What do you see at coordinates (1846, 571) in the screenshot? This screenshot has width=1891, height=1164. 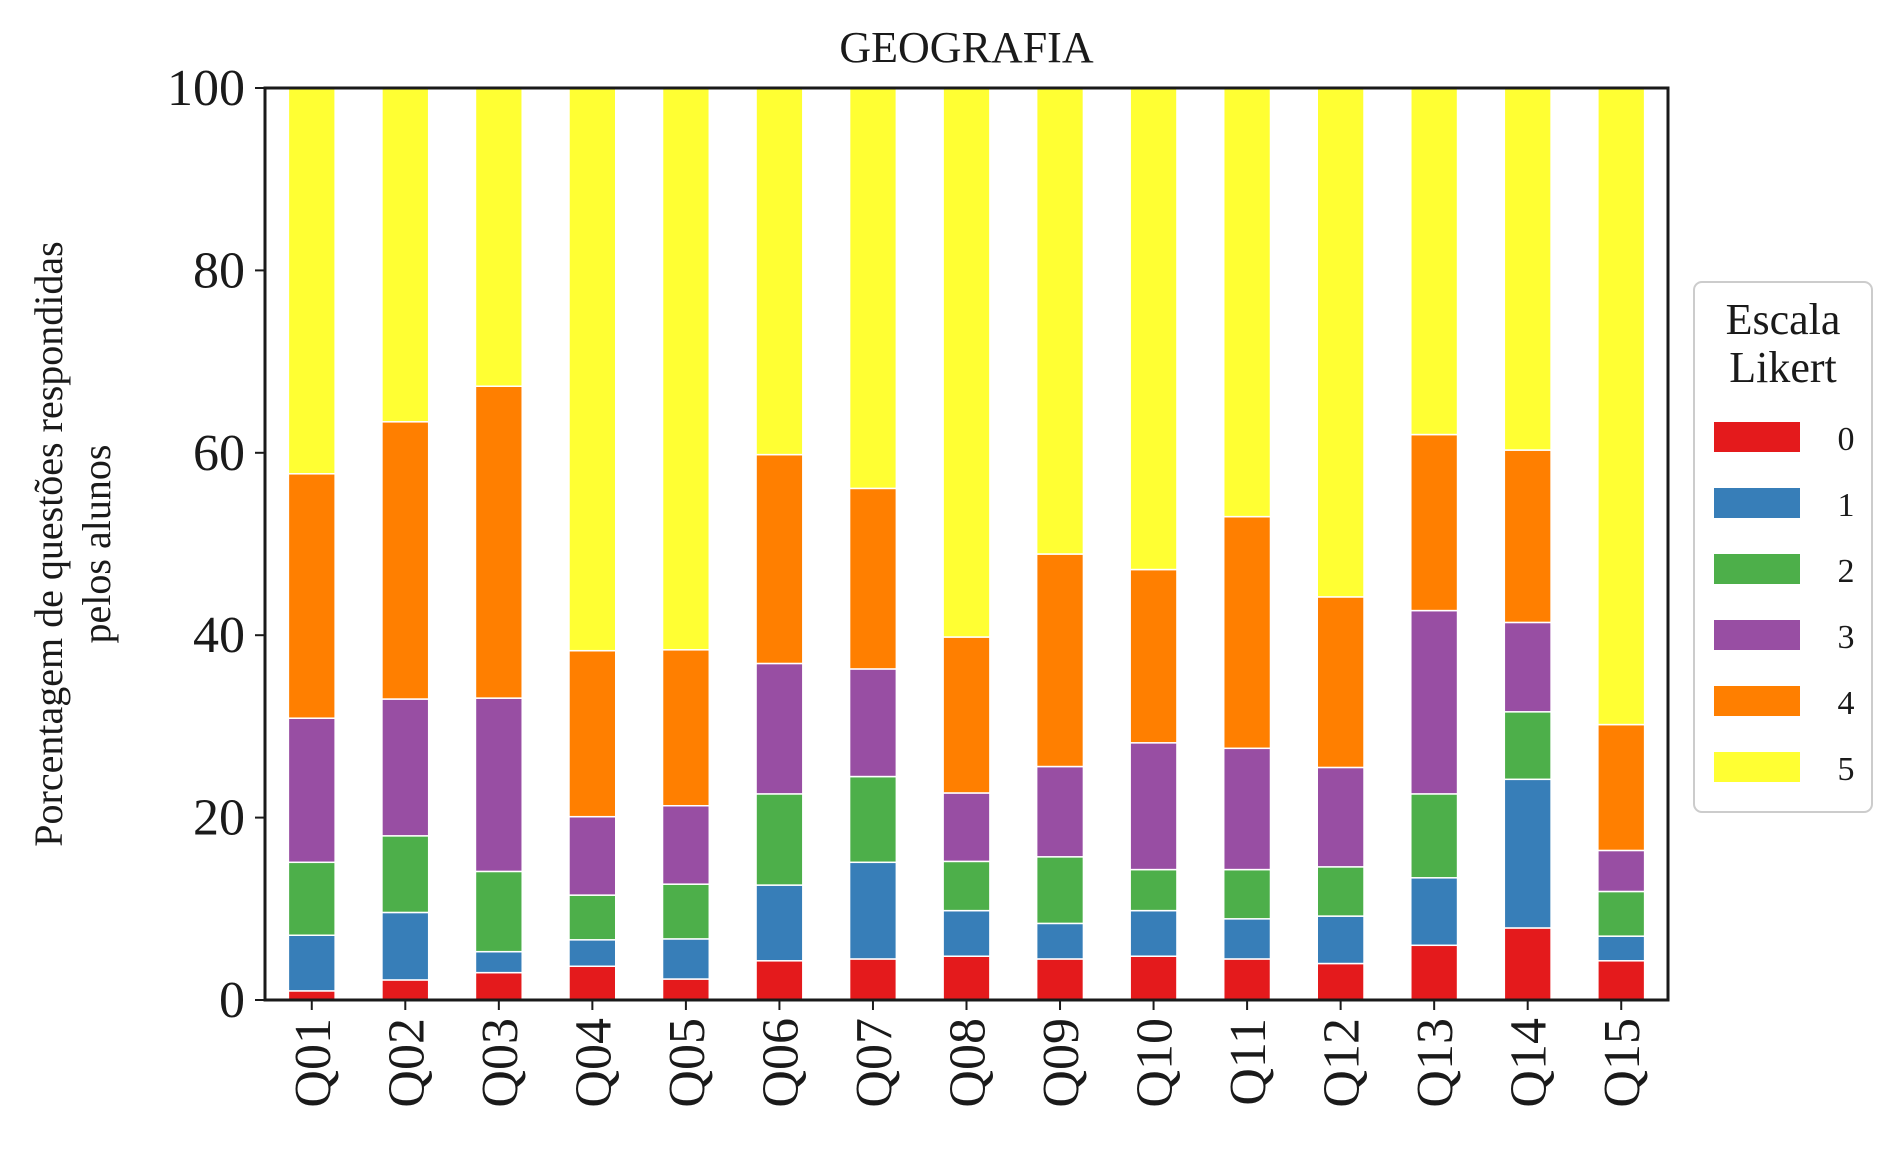 I see `legend-label: 2` at bounding box center [1846, 571].